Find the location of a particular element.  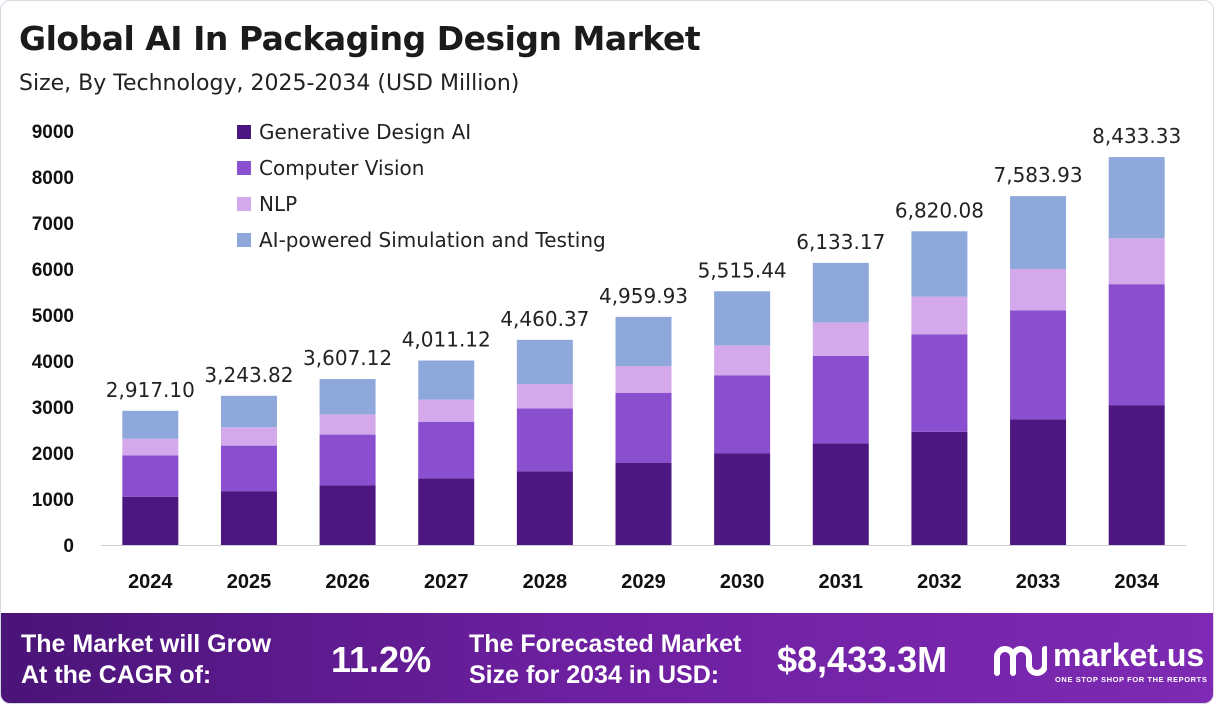

bar-total-label: 2,917.10 is located at coordinates (150, 390).